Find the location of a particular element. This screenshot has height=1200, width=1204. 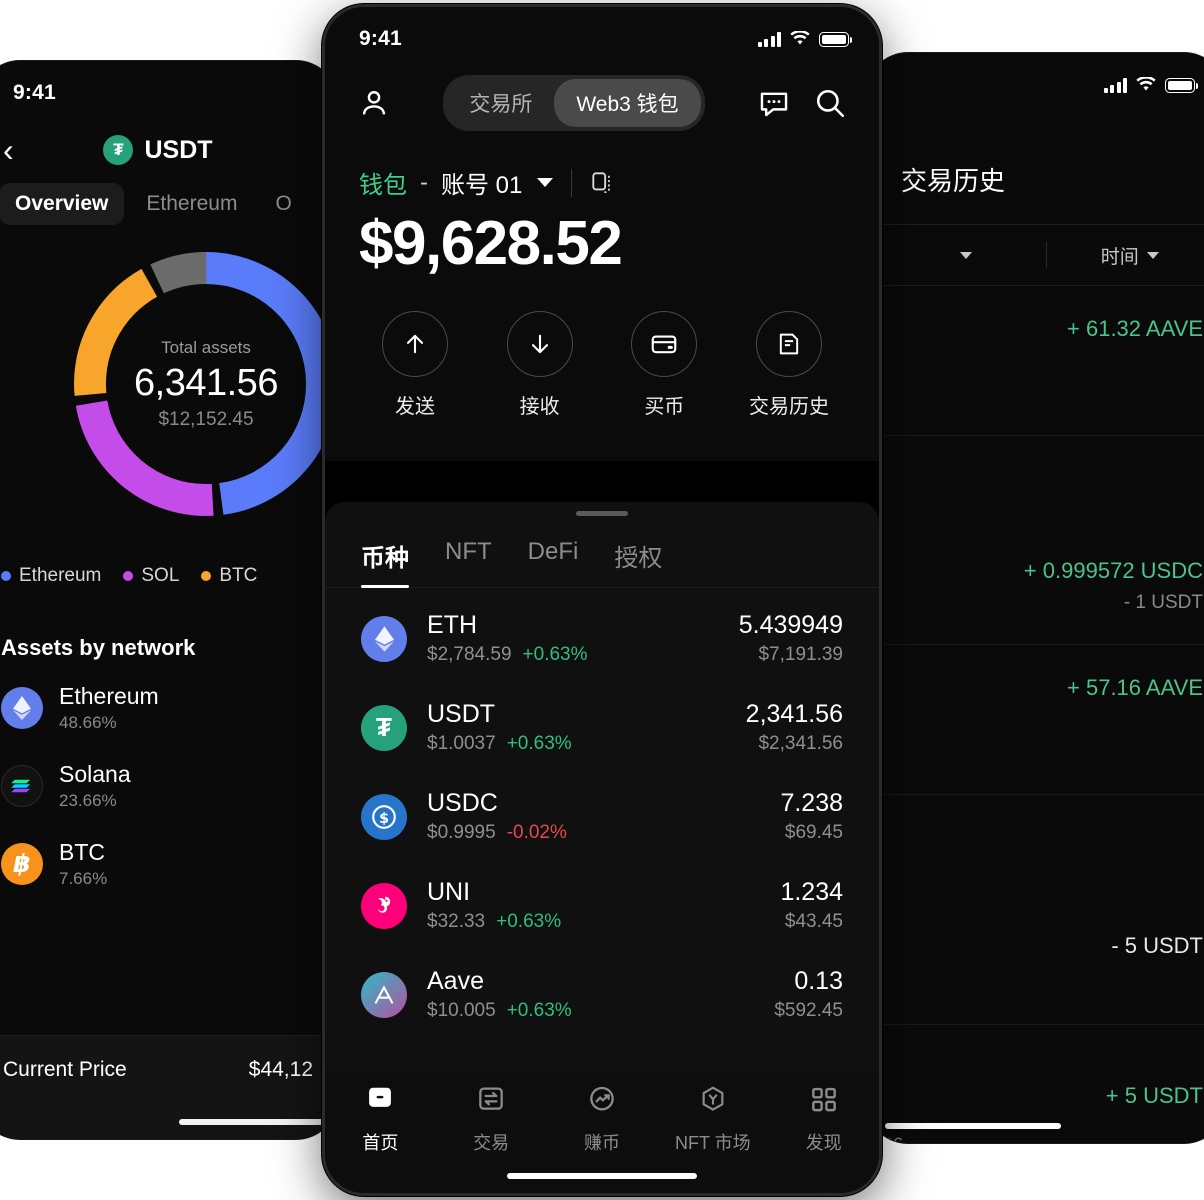

token-row-usdt: ₮ USDT $1.0037 +0.63% 2,341.56 $2,341.56 is located at coordinates (602, 727).